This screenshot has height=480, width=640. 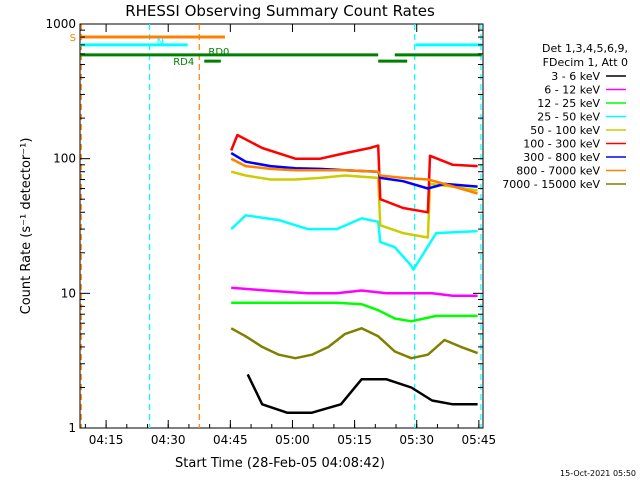 I want to click on x-tick-label: 04:30, so click(x=168, y=440).